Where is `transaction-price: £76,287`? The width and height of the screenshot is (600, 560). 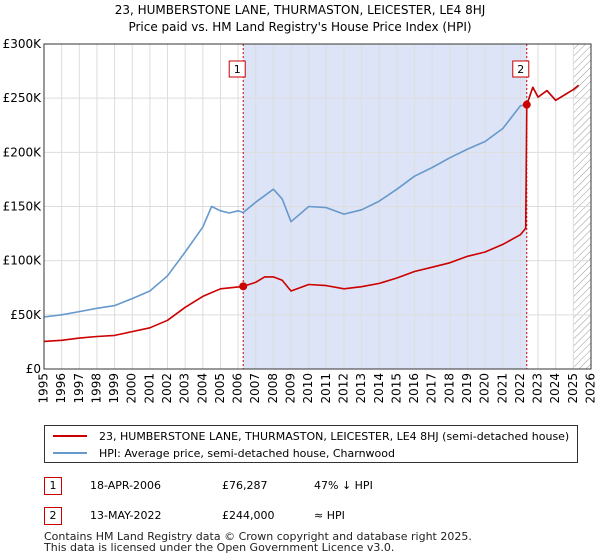 transaction-price: £76,287 is located at coordinates (245, 485).